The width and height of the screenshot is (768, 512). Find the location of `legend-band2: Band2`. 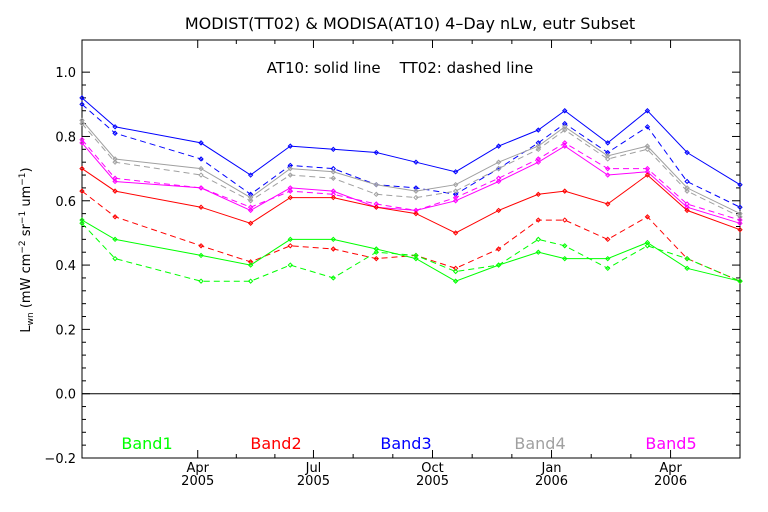

legend-band2: Band2 is located at coordinates (275, 443).